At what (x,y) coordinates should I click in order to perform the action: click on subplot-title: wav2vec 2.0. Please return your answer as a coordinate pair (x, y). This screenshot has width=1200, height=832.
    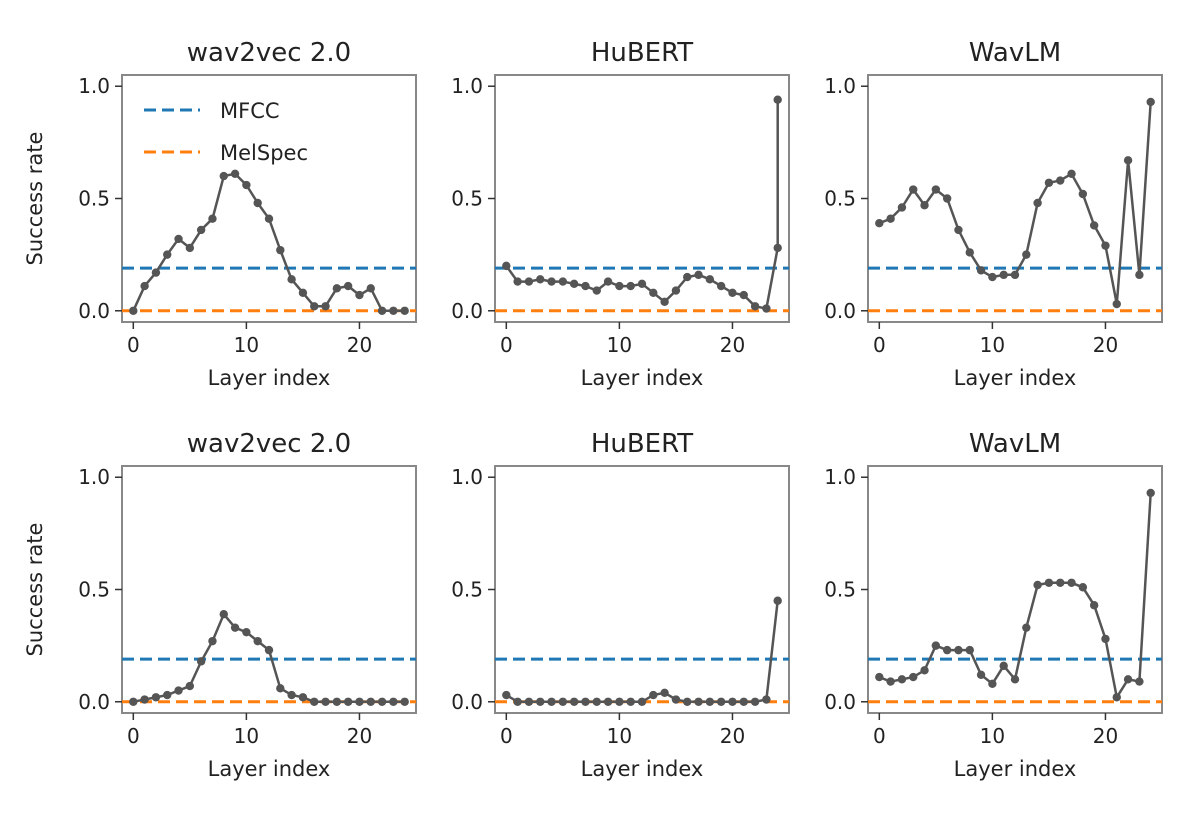
    Looking at the image, I should click on (269, 53).